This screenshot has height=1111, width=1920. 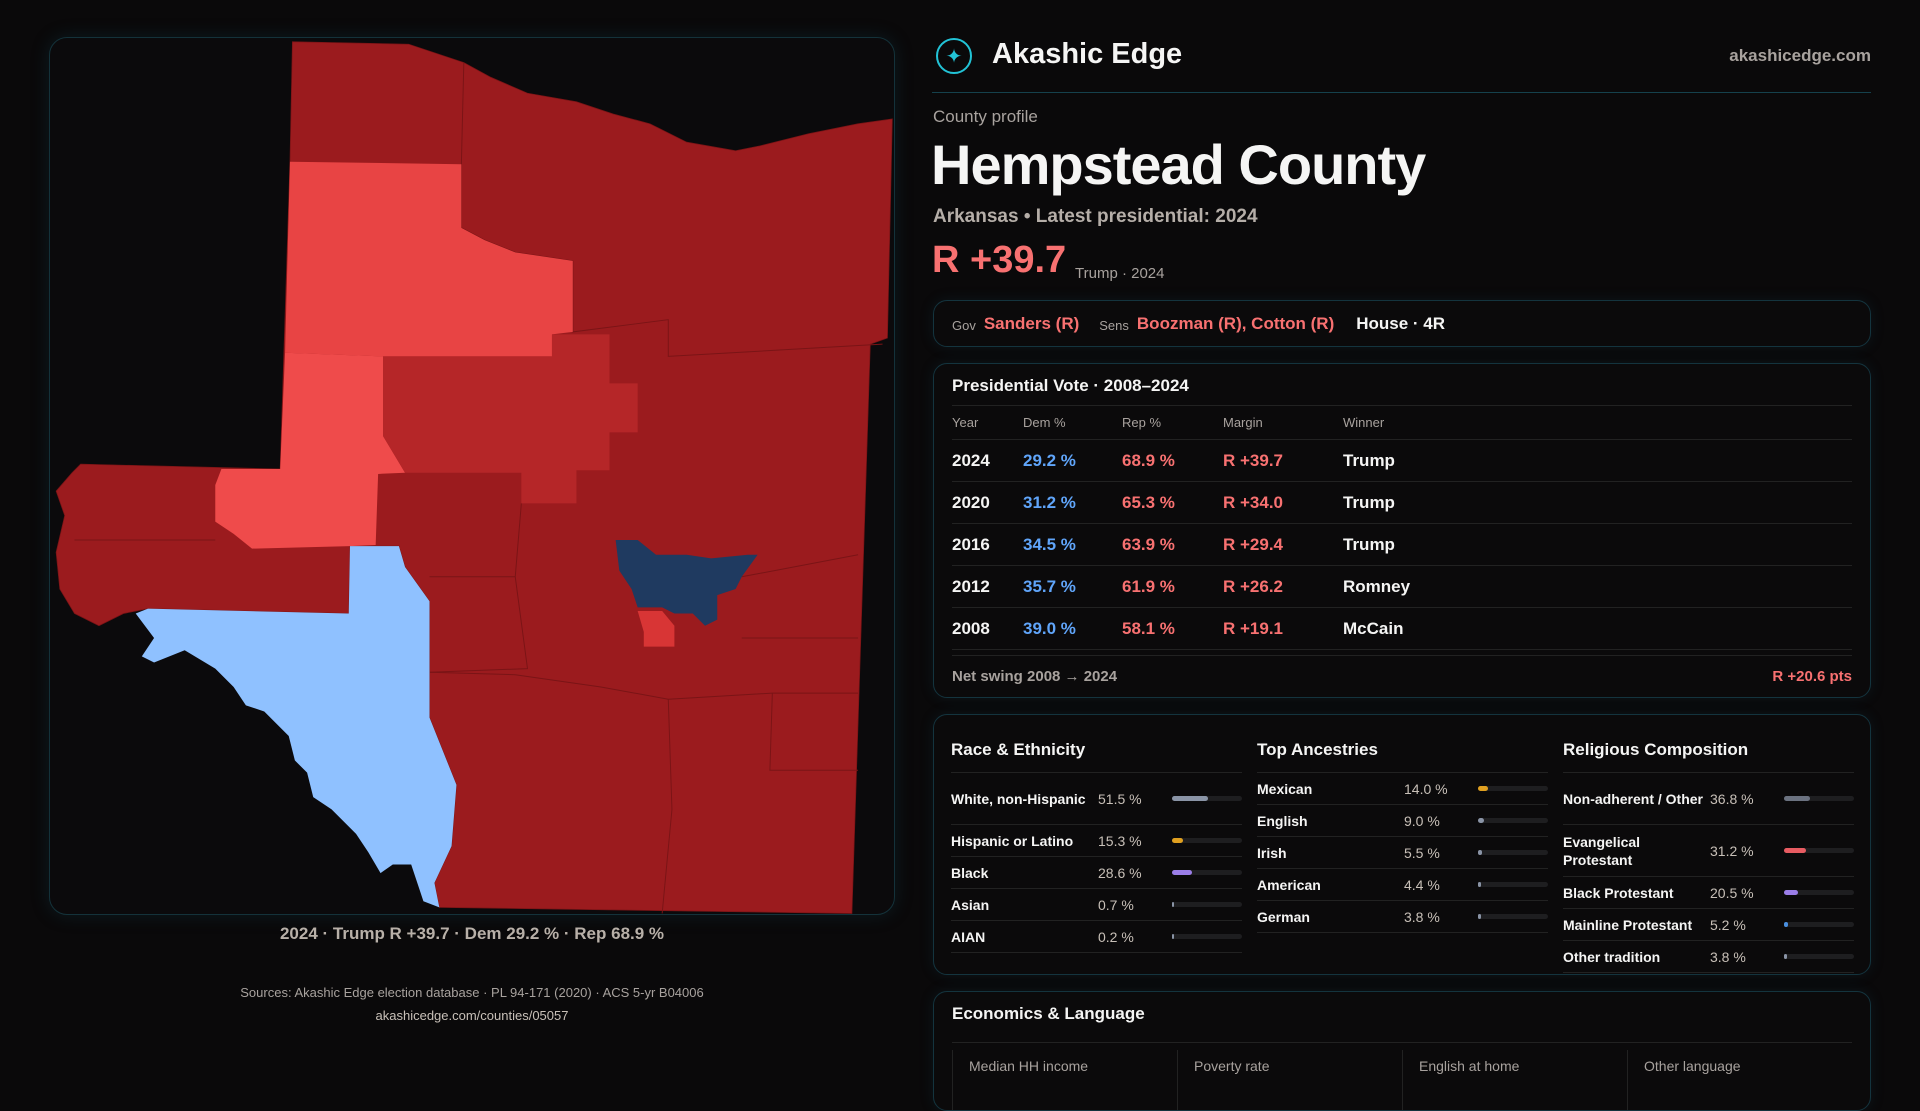 I want to click on cell-margin: R +19.1, so click(x=1253, y=628).